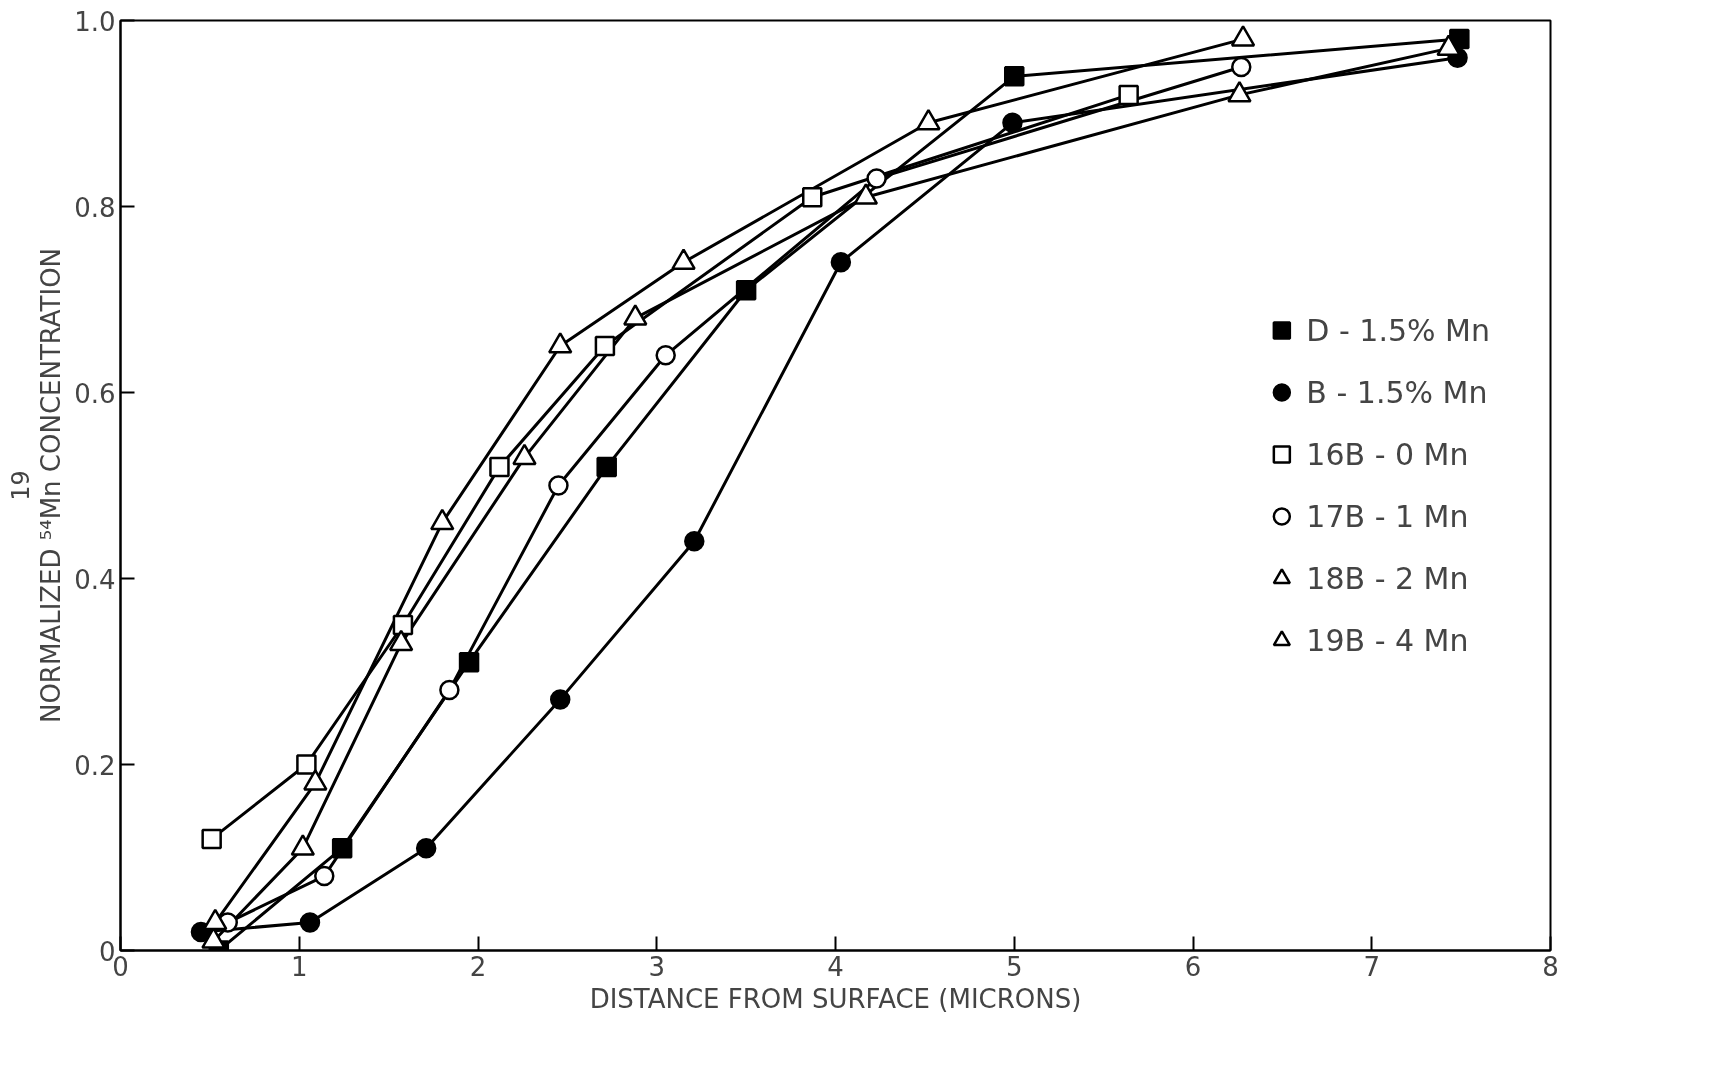 The width and height of the screenshot is (1725, 1075). Describe the element at coordinates (95, 579) in the screenshot. I see `y-tick-label: 0.4` at that location.